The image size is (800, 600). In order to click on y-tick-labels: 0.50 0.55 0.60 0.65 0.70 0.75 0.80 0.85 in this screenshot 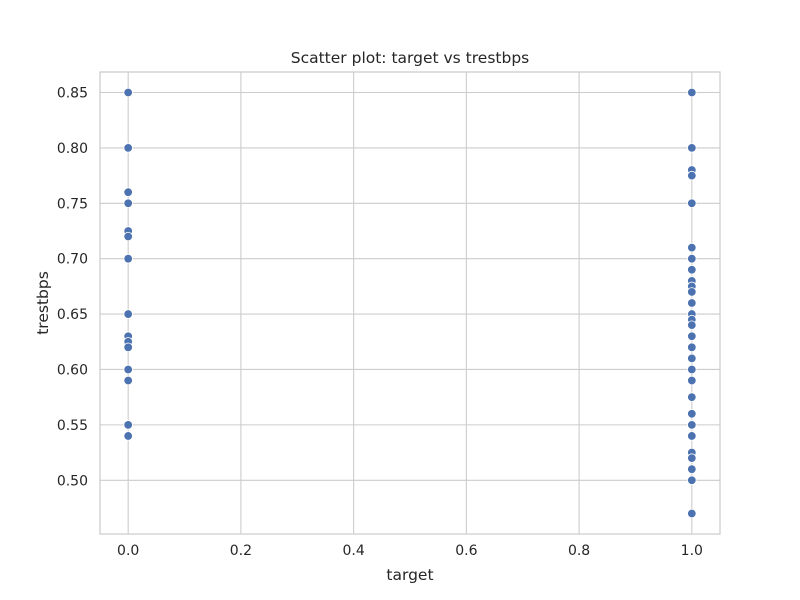, I will do `click(72, 287)`.